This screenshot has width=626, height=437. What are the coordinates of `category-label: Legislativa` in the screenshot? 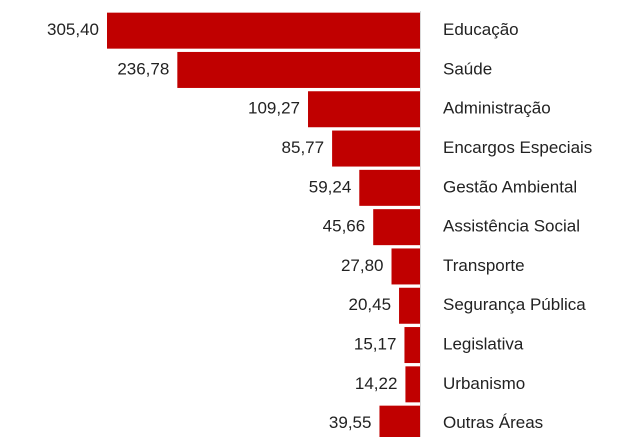 It's located at (483, 344).